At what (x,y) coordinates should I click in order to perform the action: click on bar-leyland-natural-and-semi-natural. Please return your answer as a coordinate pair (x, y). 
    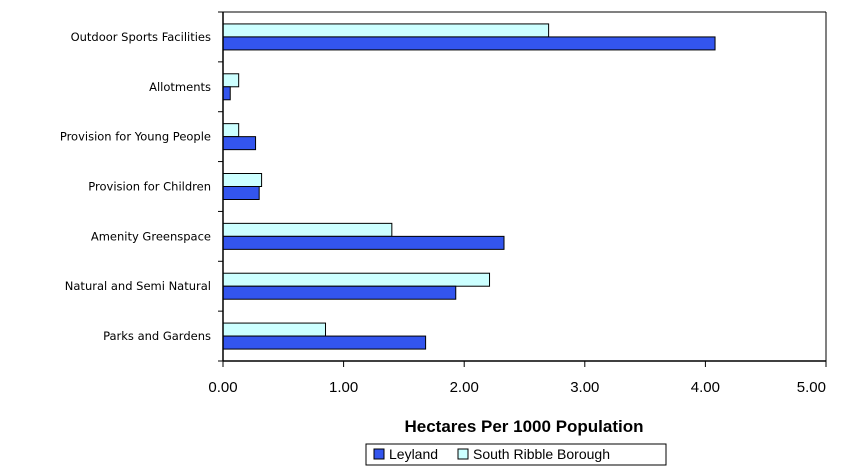
    Looking at the image, I should click on (339, 292).